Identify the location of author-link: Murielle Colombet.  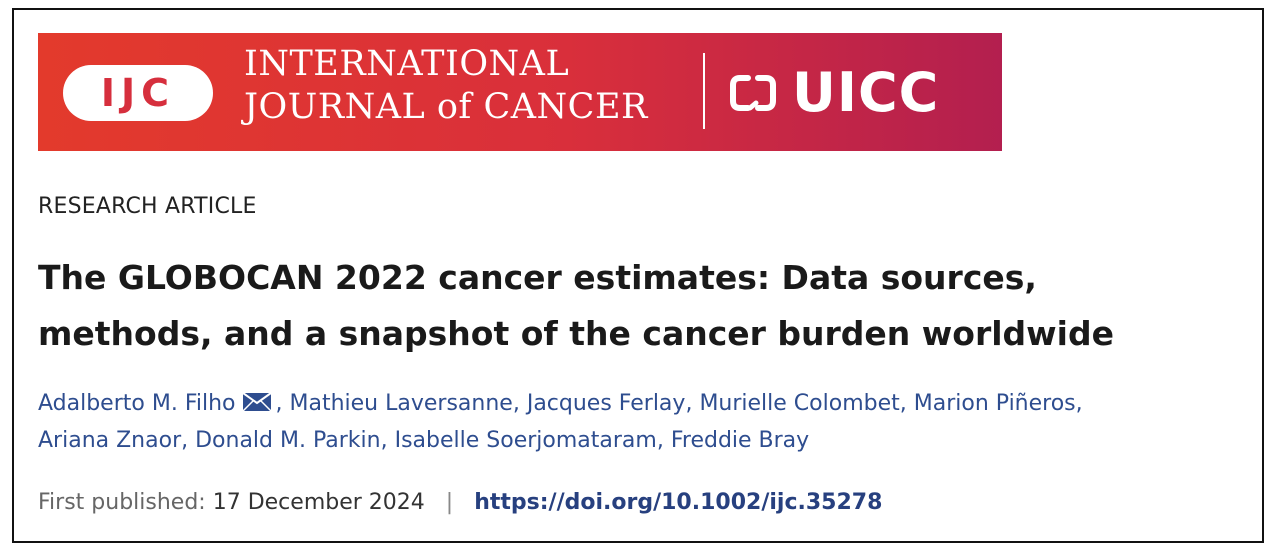
(799, 403).